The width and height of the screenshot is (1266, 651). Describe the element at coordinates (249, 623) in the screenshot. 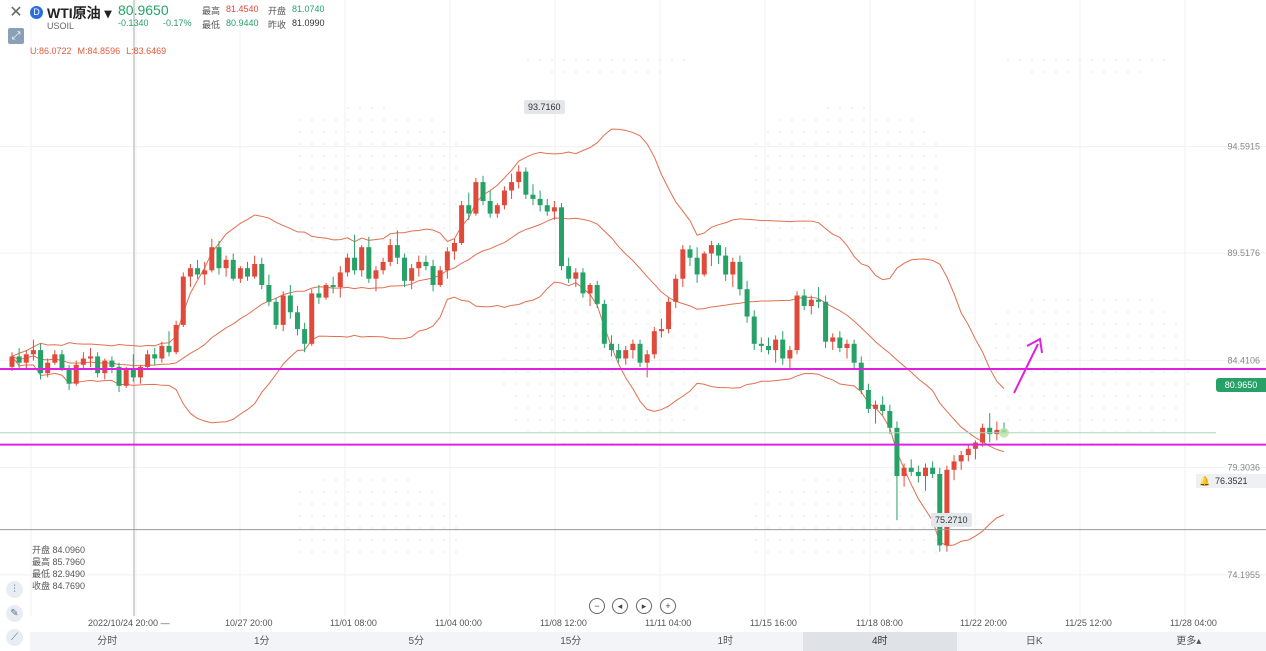

I see `x-tick: 10/27 20:00` at that location.